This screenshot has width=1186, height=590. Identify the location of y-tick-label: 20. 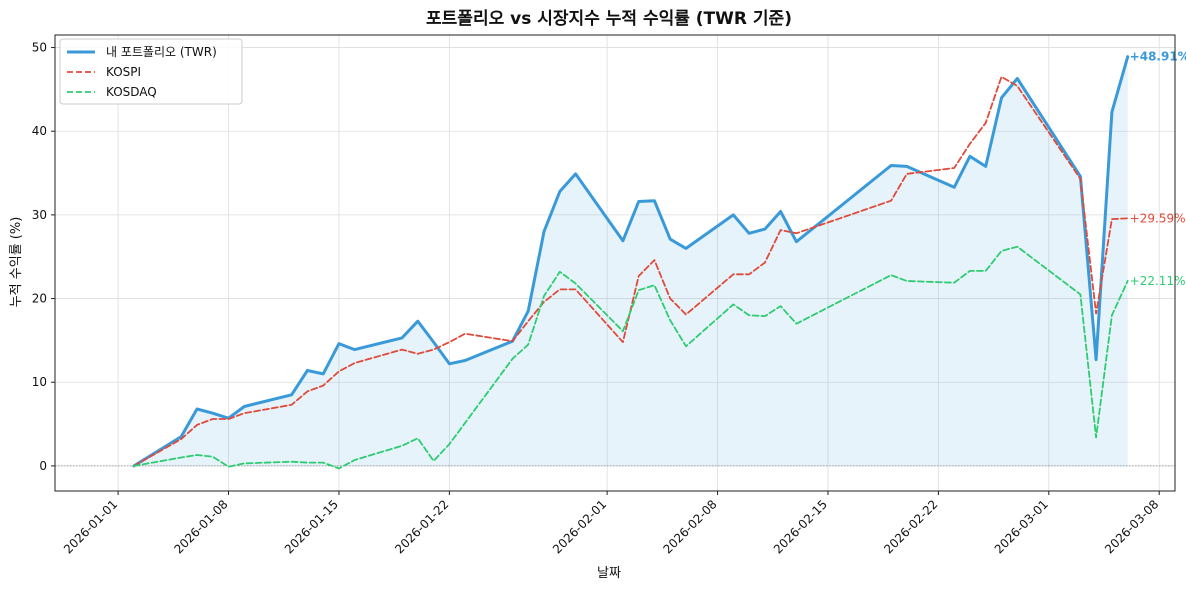
(39, 299).